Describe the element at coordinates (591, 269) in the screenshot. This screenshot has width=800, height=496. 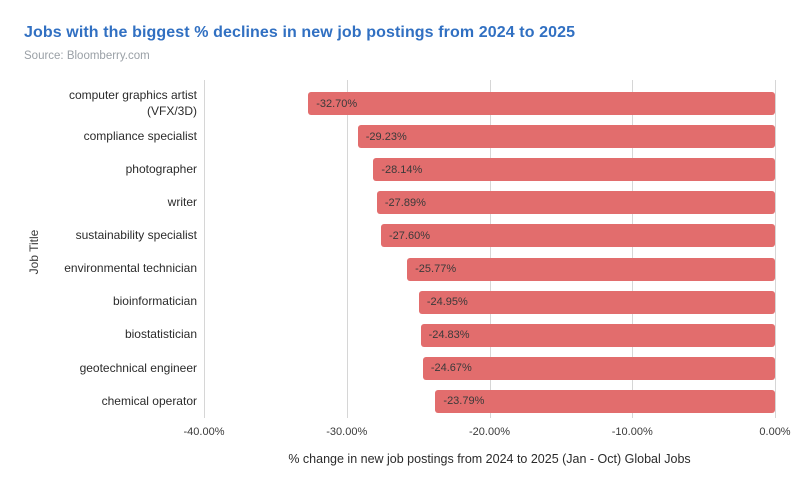
I see `bar: -25.77%` at that location.